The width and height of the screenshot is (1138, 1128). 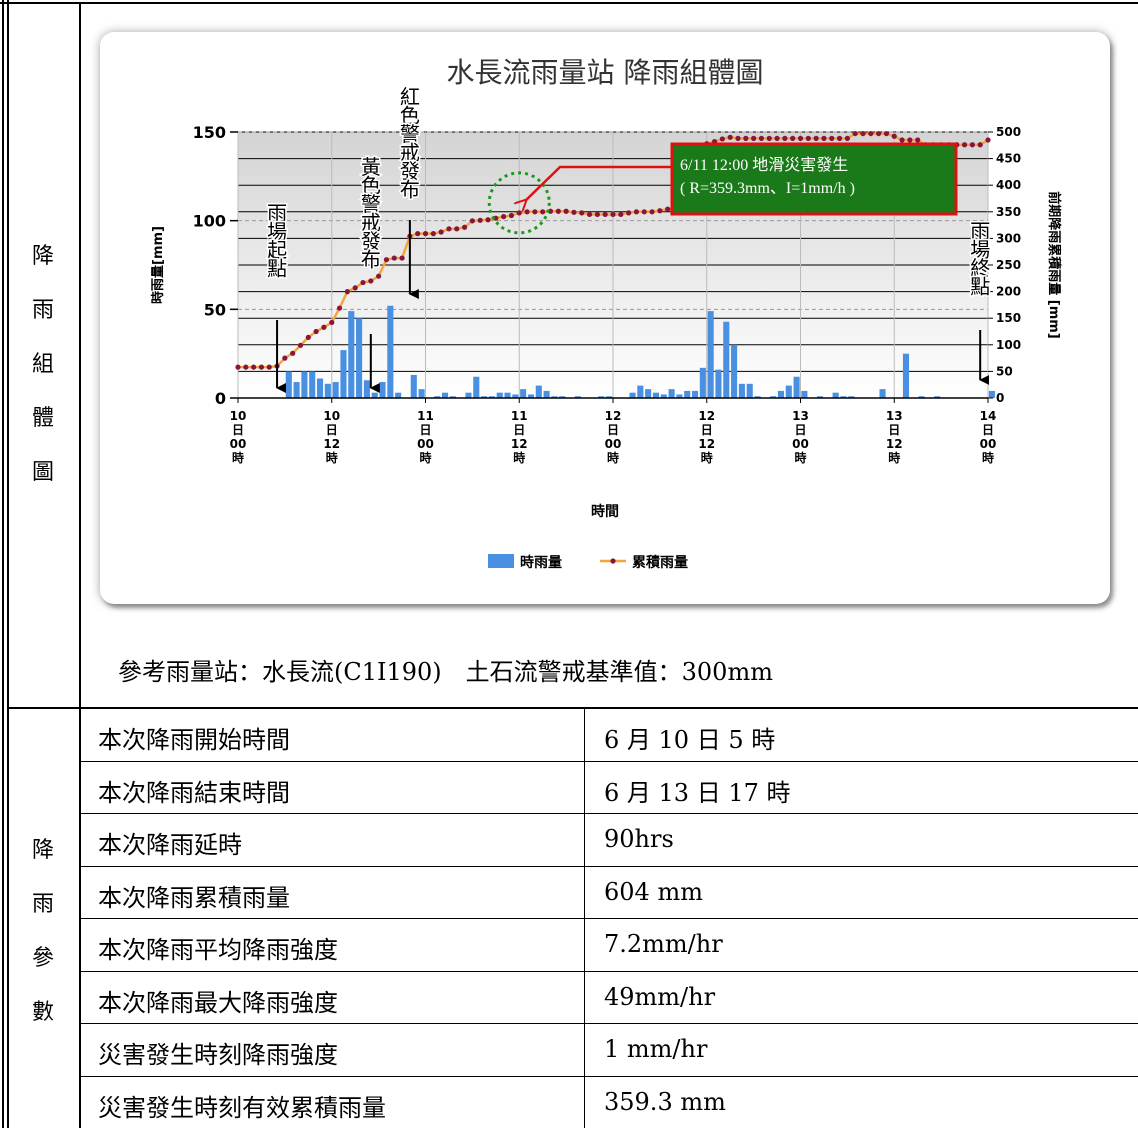 I want to click on annotation-char: 場, so click(x=277, y=232).